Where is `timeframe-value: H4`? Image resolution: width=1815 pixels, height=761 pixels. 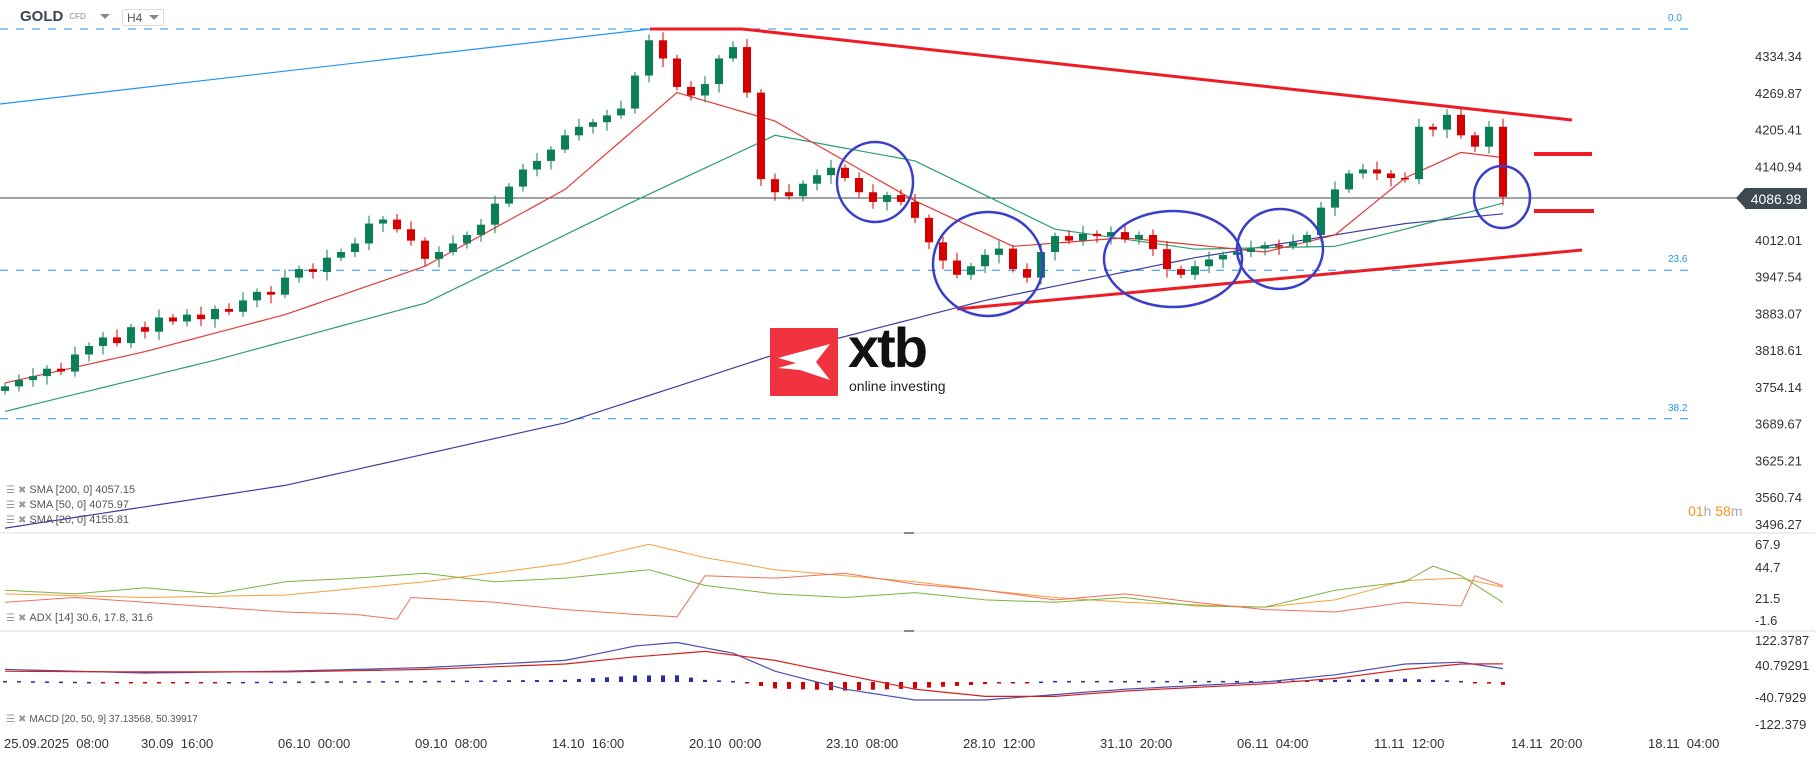 timeframe-value: H4 is located at coordinates (135, 17).